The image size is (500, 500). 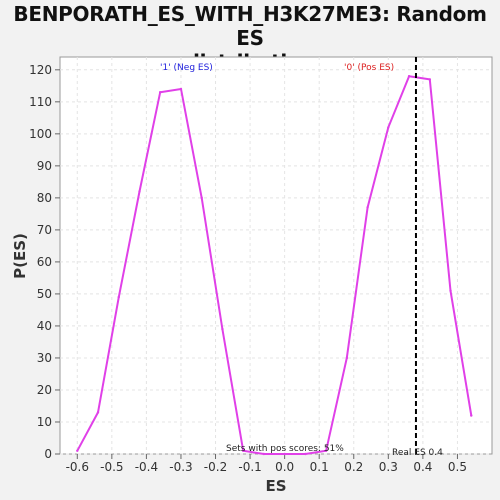 I want to click on y-tick-label: 30, so click(x=44, y=358).